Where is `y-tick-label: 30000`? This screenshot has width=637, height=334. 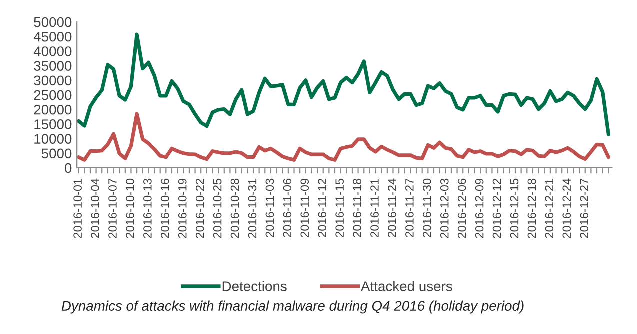
y-tick-label: 30000 is located at coordinates (53, 81).